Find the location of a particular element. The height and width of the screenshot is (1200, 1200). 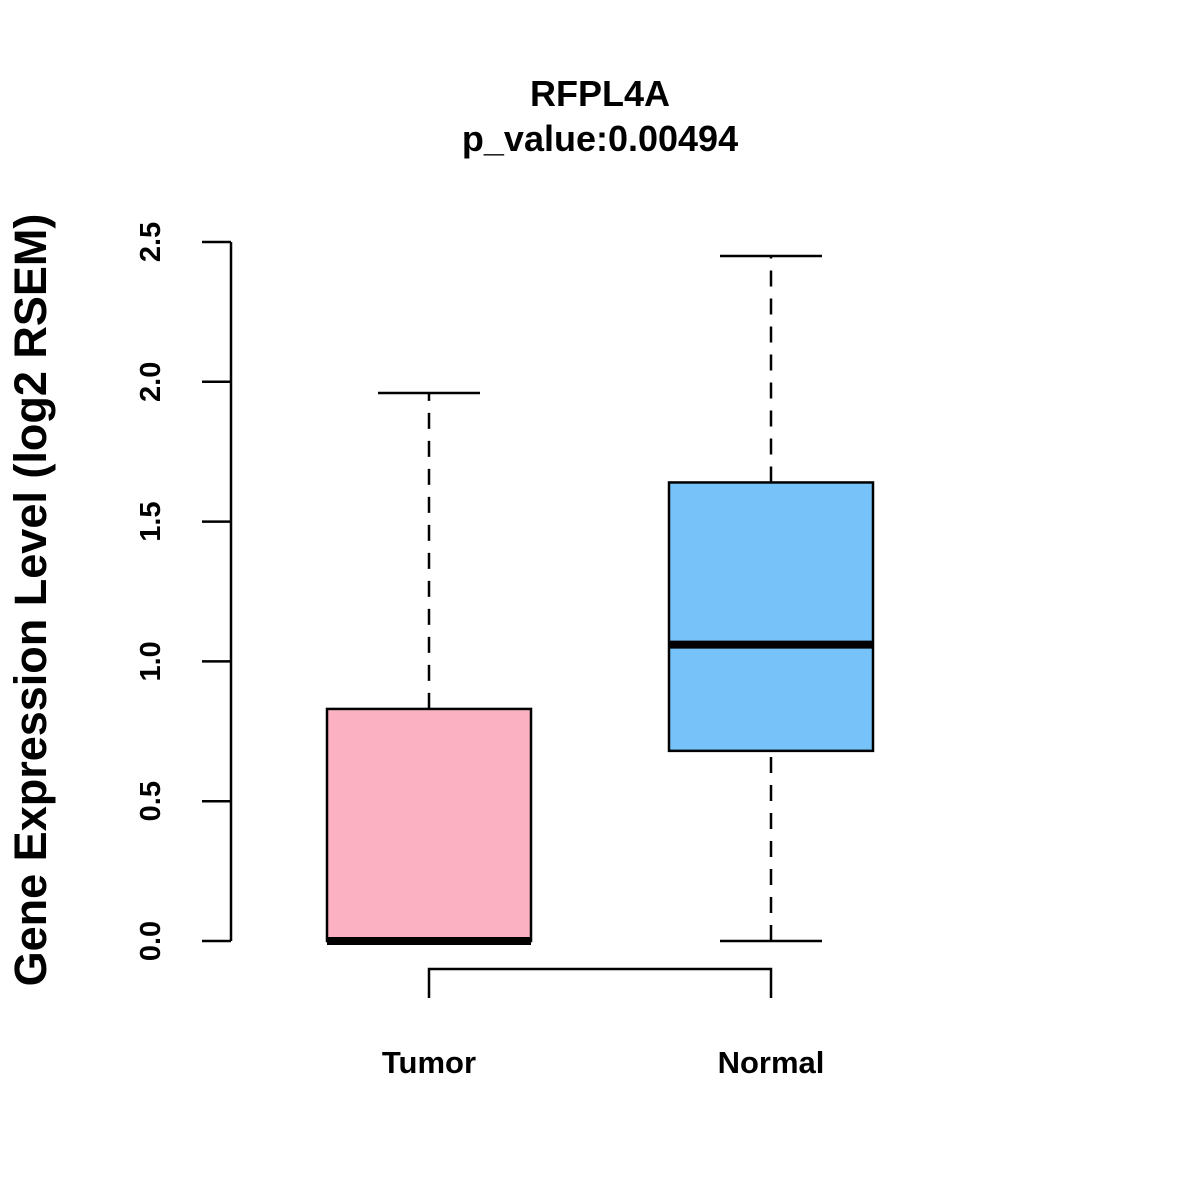

y-tick-label: 0.5 is located at coordinates (151, 801).